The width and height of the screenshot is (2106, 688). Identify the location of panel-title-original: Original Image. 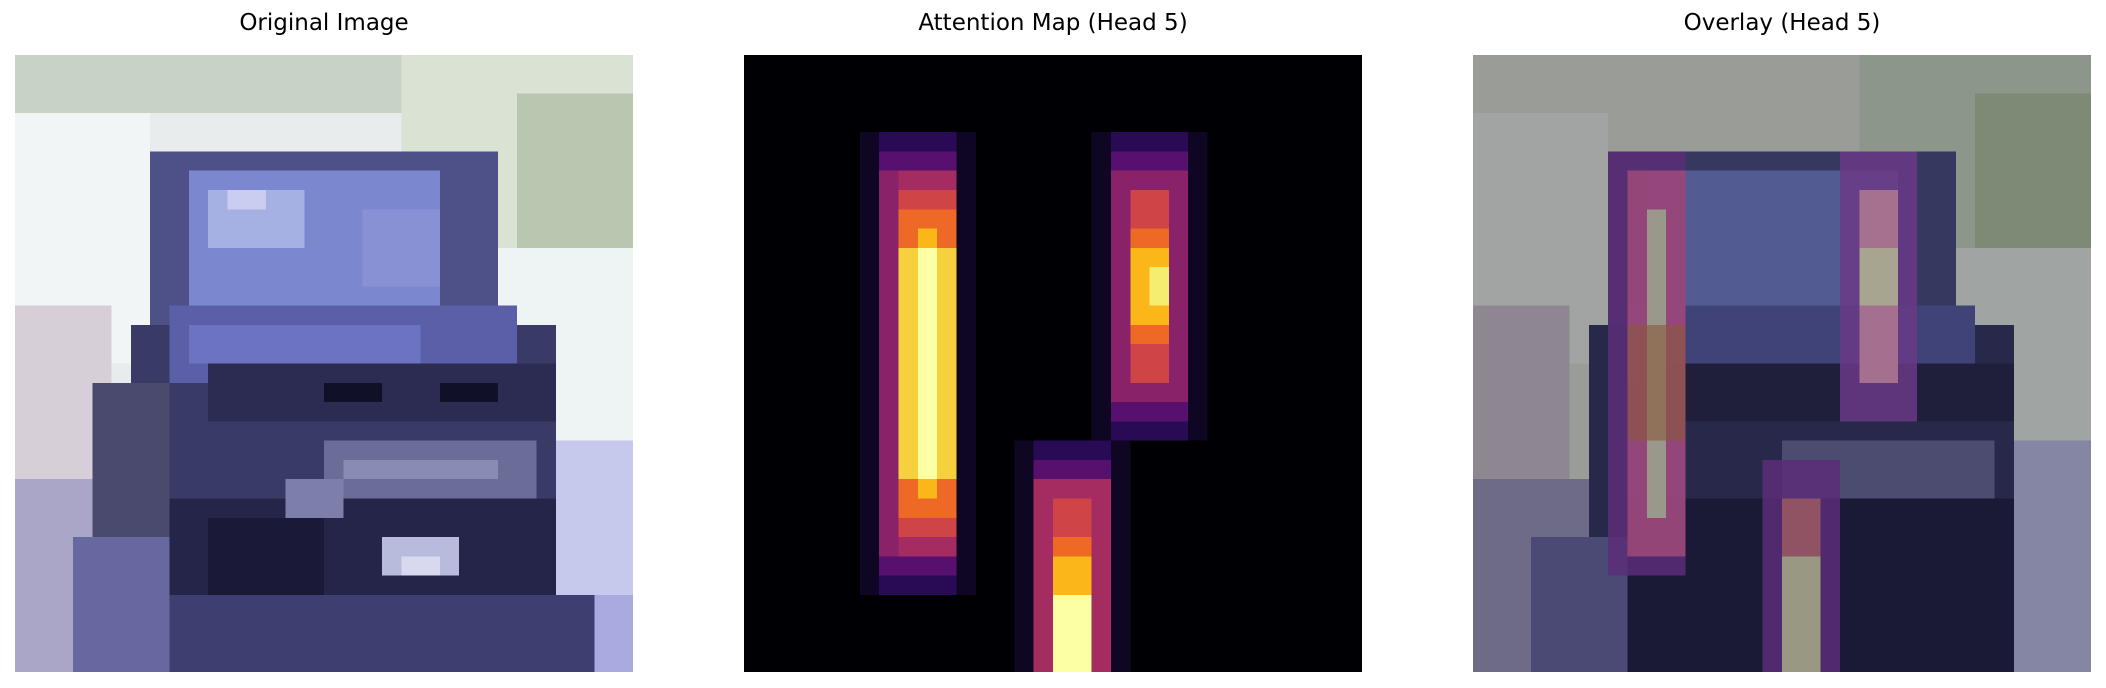
(324, 23).